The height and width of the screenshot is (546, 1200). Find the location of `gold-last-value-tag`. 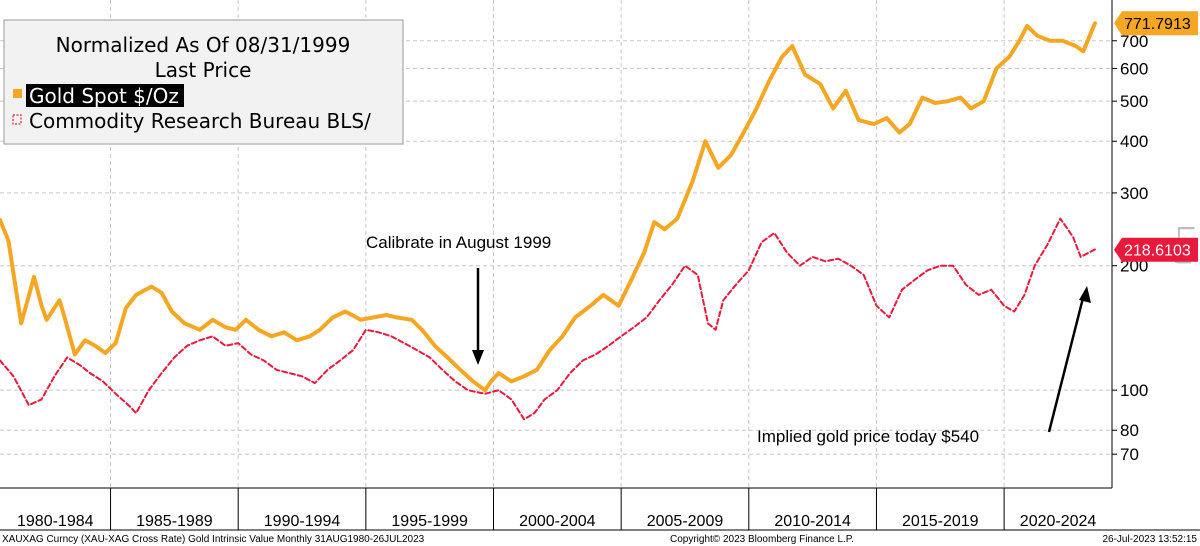

gold-last-value-tag is located at coordinates (1156, 23).